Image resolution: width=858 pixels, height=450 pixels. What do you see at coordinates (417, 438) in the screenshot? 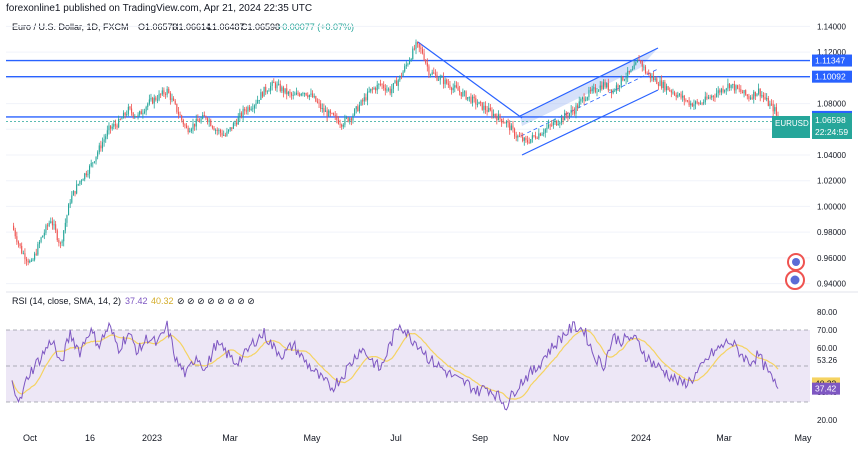
I see `time-axis: Oct 16 2023 Mar May Jul Sep Nov 2024 Mar May` at bounding box center [417, 438].